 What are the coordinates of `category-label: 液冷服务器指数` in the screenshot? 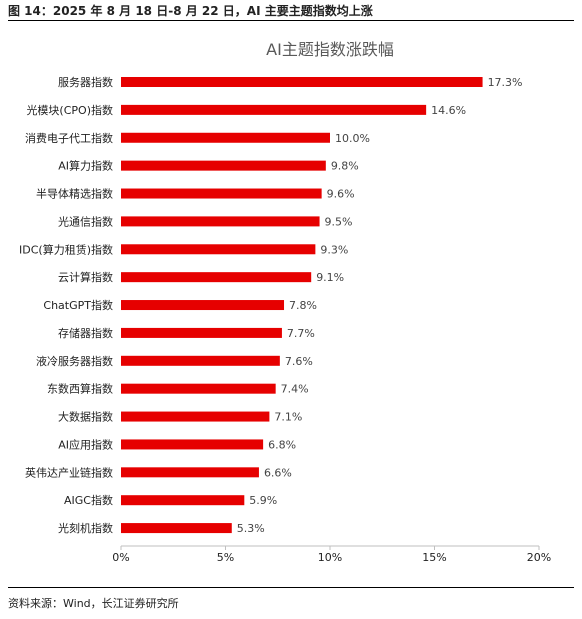 It's located at (74, 361).